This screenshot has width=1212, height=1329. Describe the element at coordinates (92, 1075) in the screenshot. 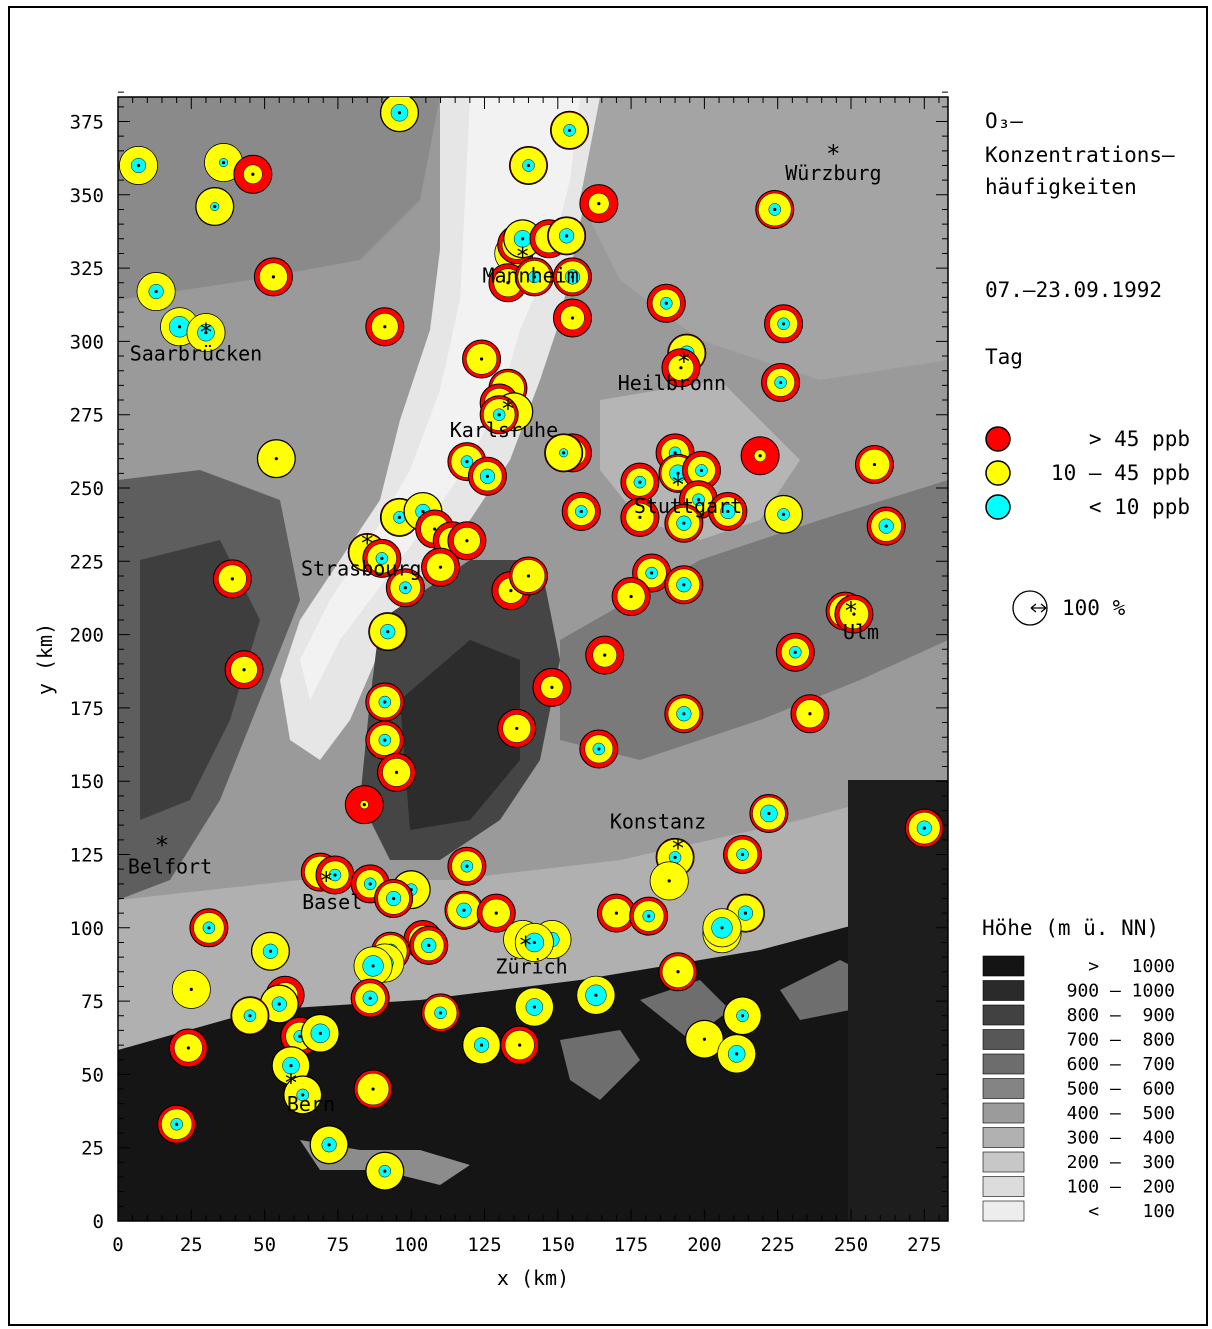

I see `y-tick-label: 50` at that location.